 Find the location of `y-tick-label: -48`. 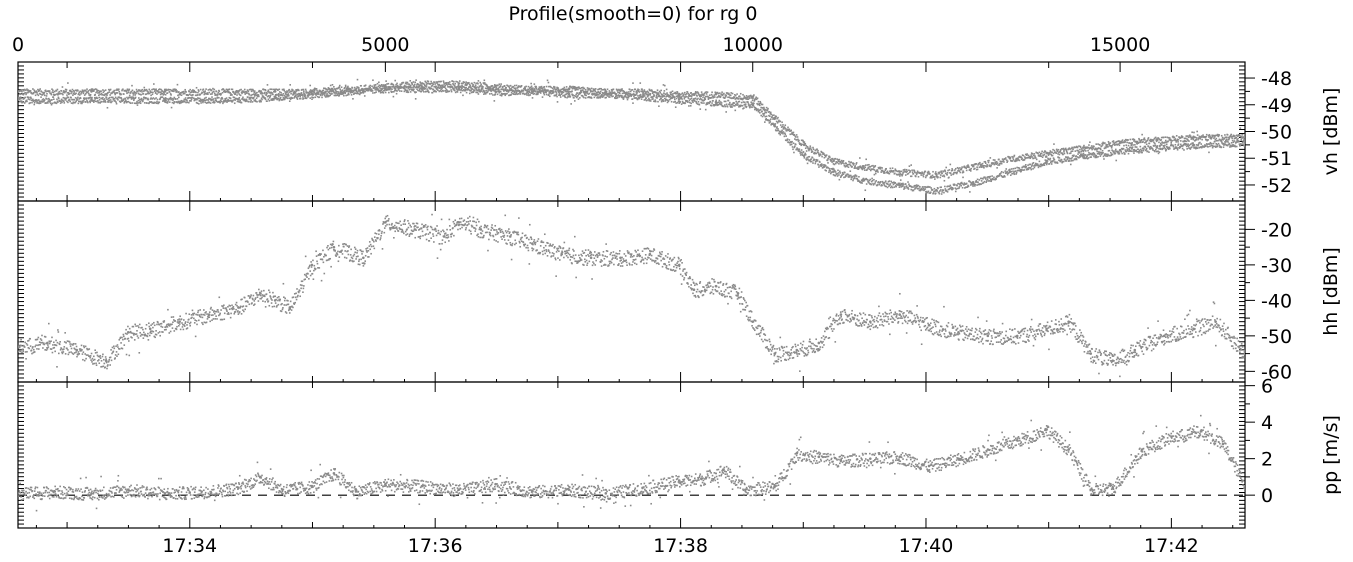

y-tick-label: -48 is located at coordinates (1276, 79).